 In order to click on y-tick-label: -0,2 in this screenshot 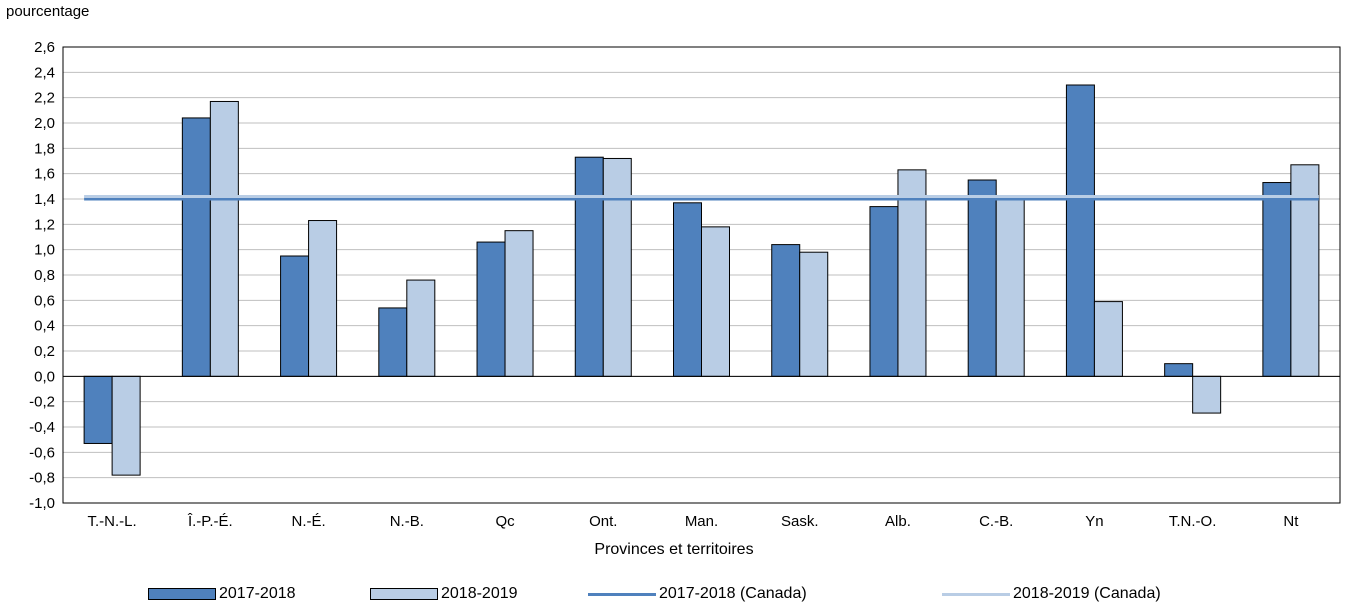, I will do `click(42, 402)`.